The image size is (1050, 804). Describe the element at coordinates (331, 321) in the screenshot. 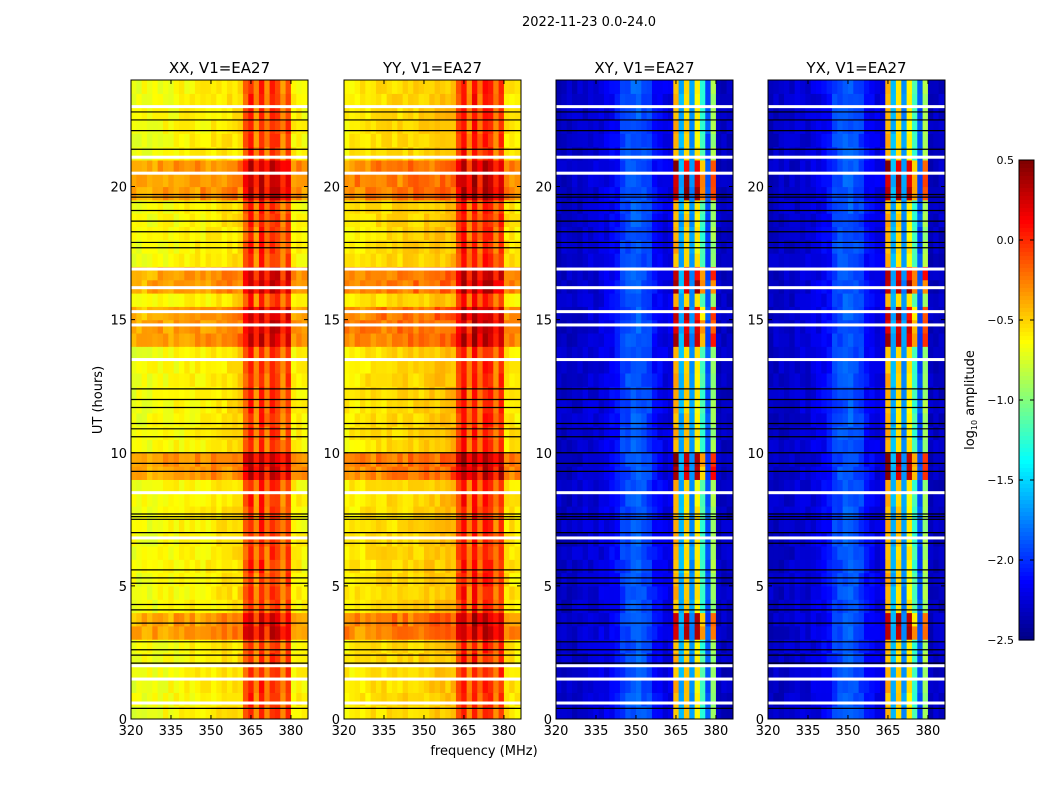

I see `y-tick-label: 15` at that location.